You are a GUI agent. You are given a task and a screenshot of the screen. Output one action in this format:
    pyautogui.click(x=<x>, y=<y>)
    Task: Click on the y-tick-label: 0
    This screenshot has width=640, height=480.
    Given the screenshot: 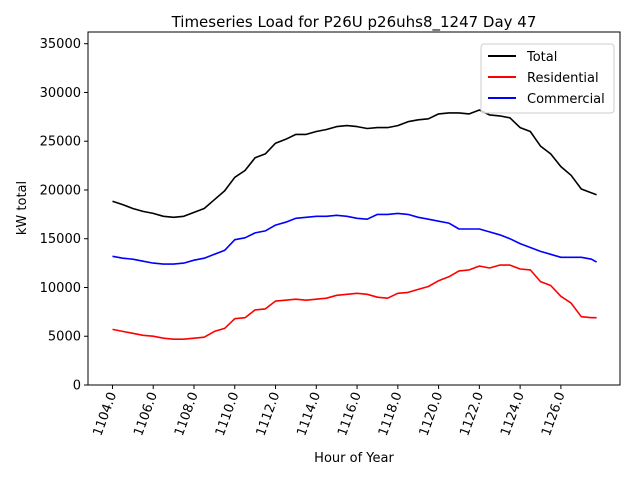 What is the action you would take?
    pyautogui.click(x=77, y=386)
    